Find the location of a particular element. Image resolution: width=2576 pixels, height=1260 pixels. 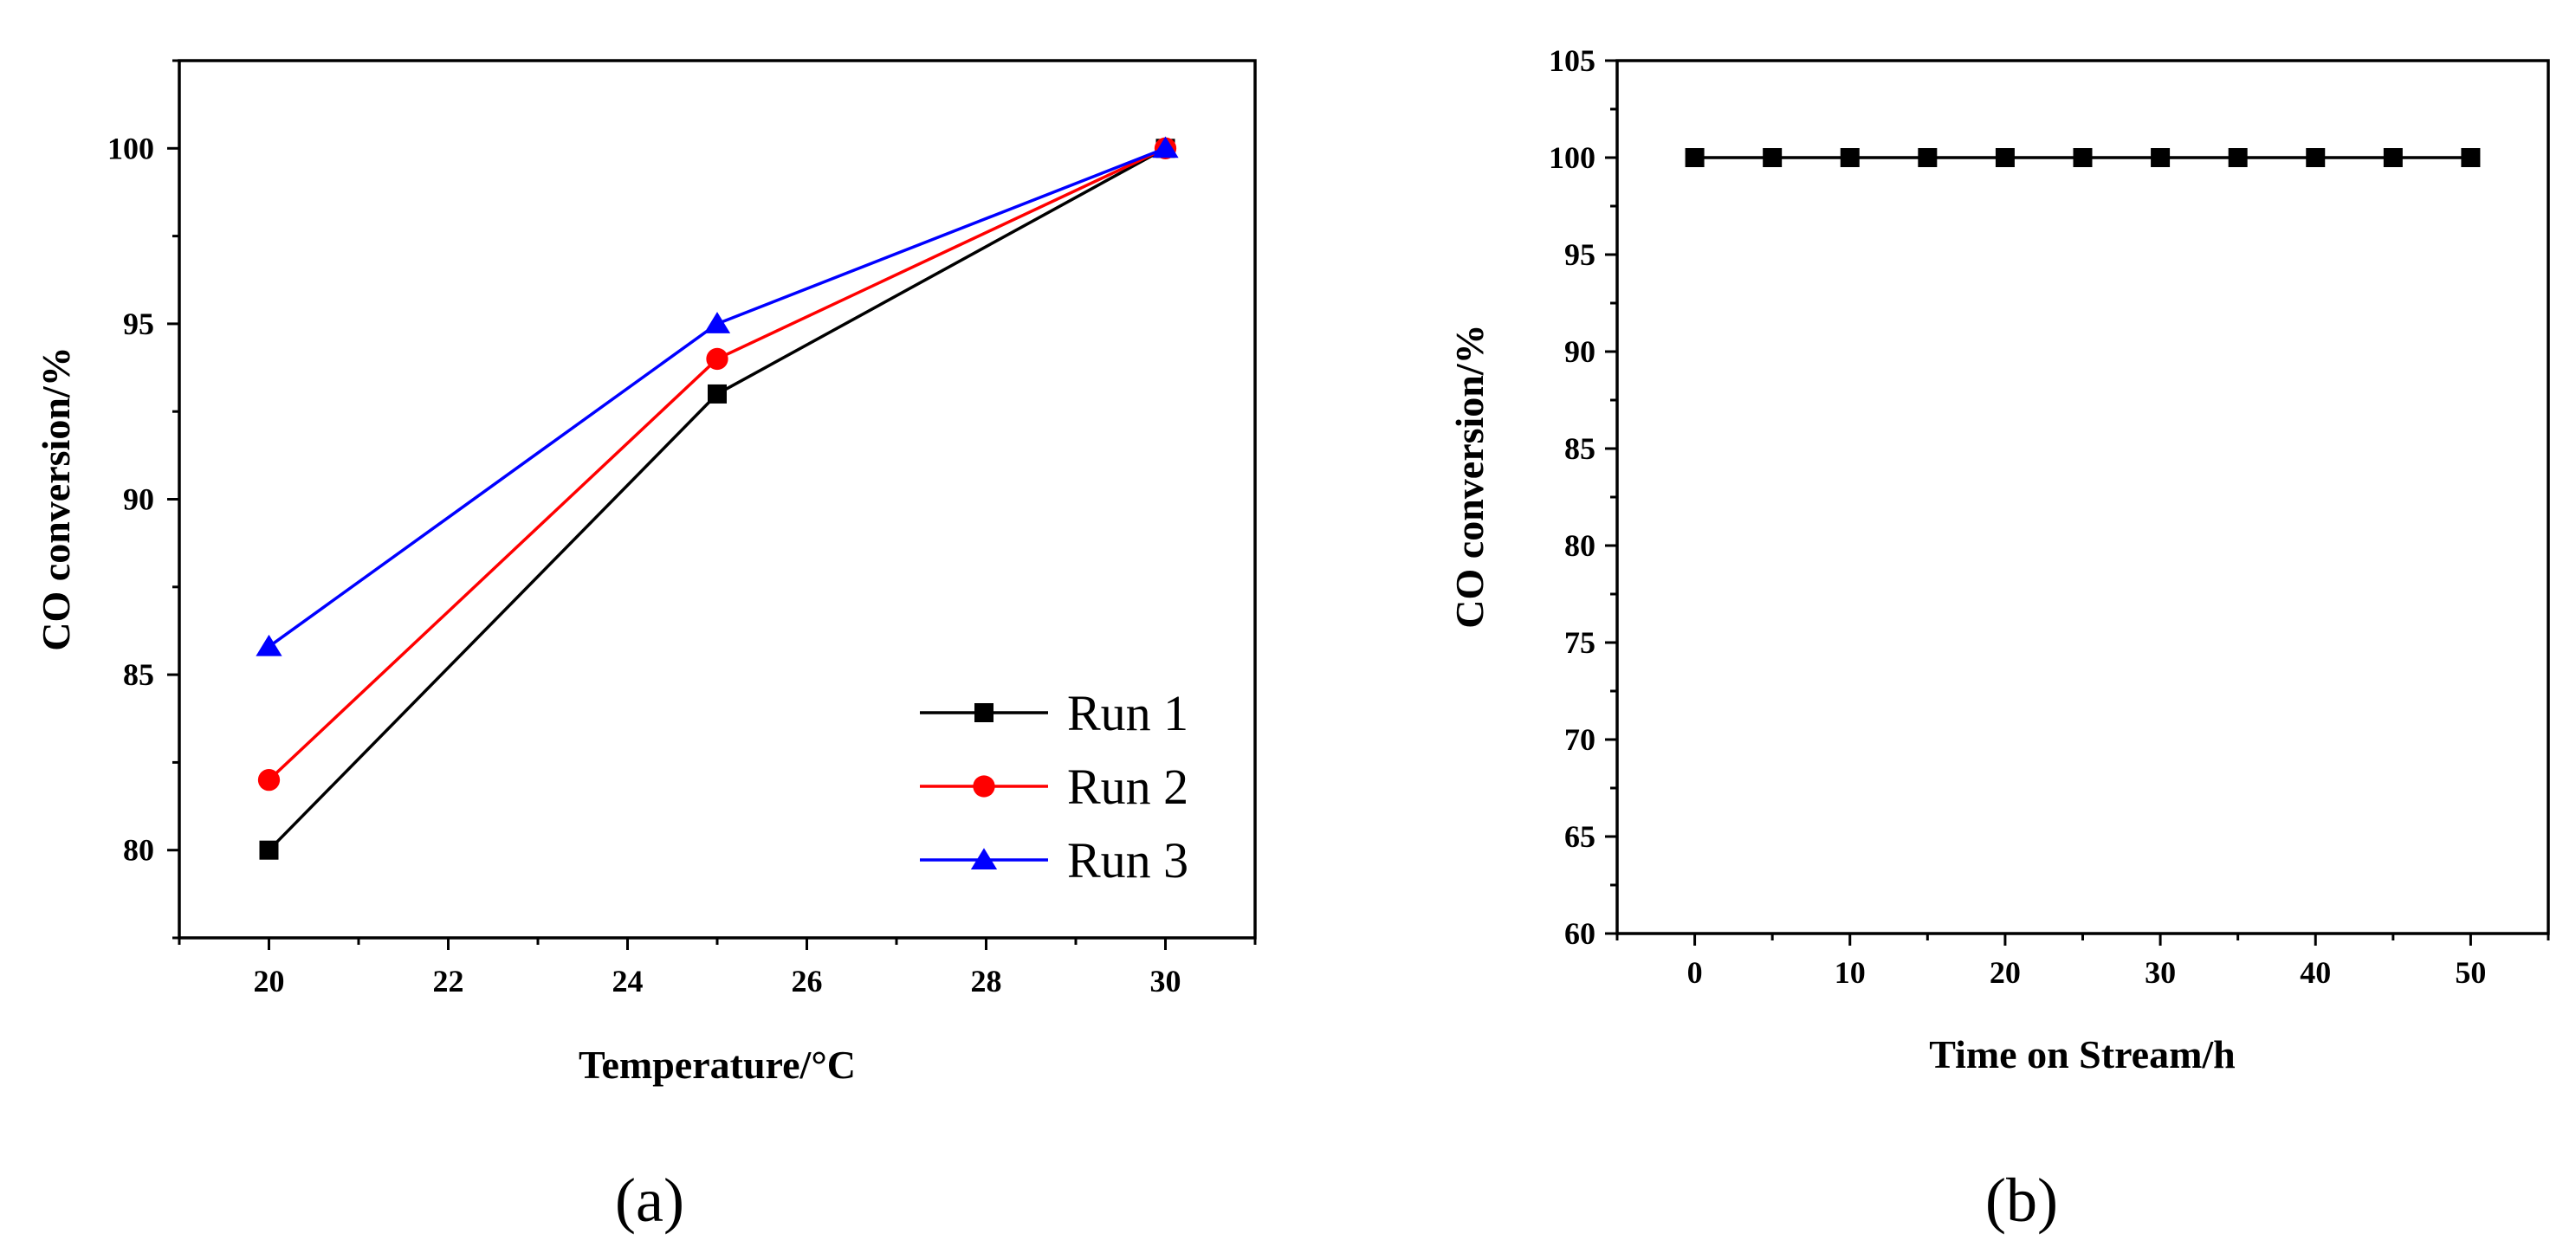

x-tick-label: 50 is located at coordinates (2470, 972).